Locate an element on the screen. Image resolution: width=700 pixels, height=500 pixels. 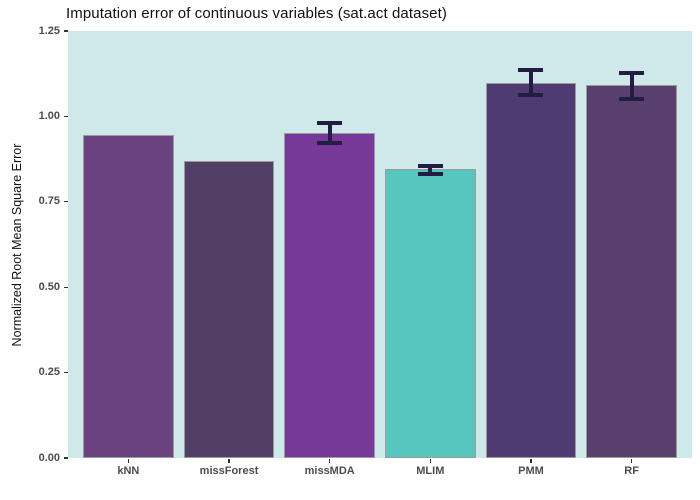
bar-kNN is located at coordinates (128, 296).